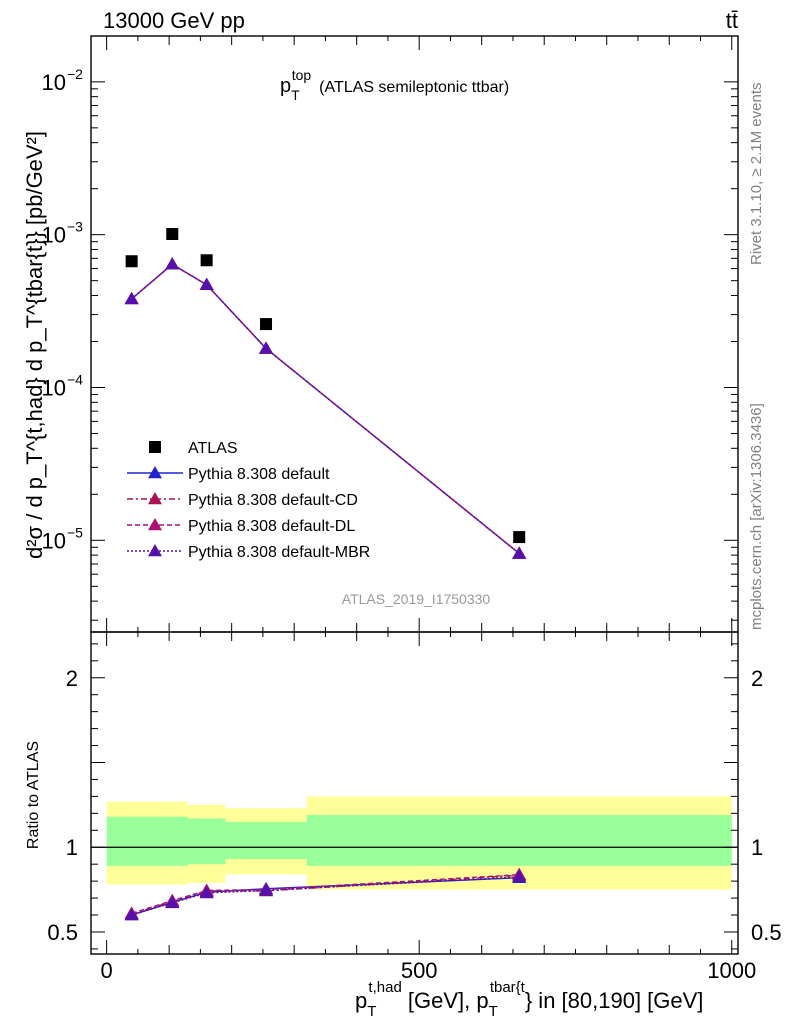  What do you see at coordinates (439, 1000) in the screenshot?
I see `xlabel-mid: [GeV],` at bounding box center [439, 1000].